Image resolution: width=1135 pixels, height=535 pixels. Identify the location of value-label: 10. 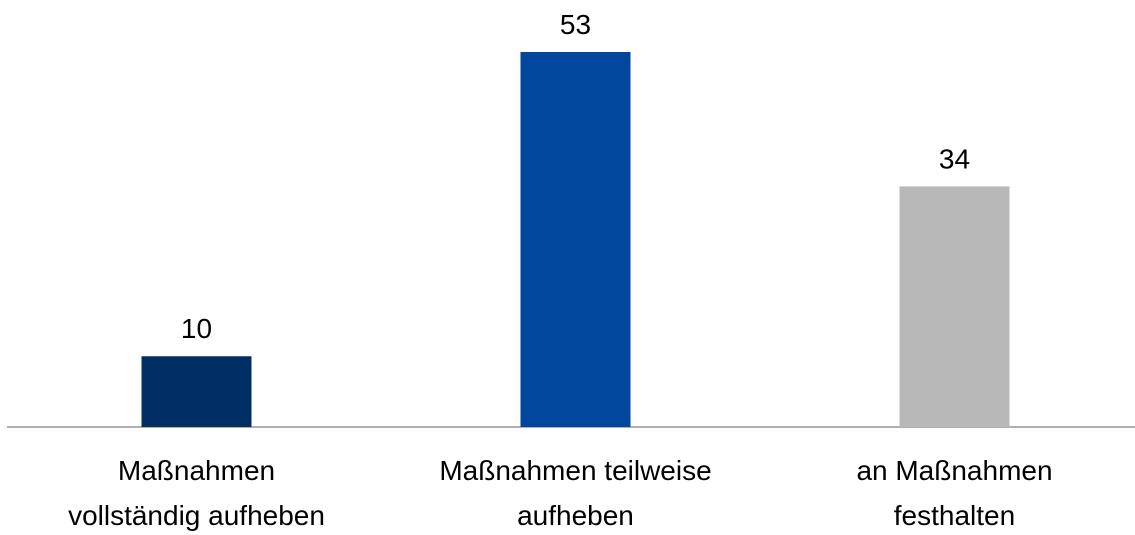
(196, 328).